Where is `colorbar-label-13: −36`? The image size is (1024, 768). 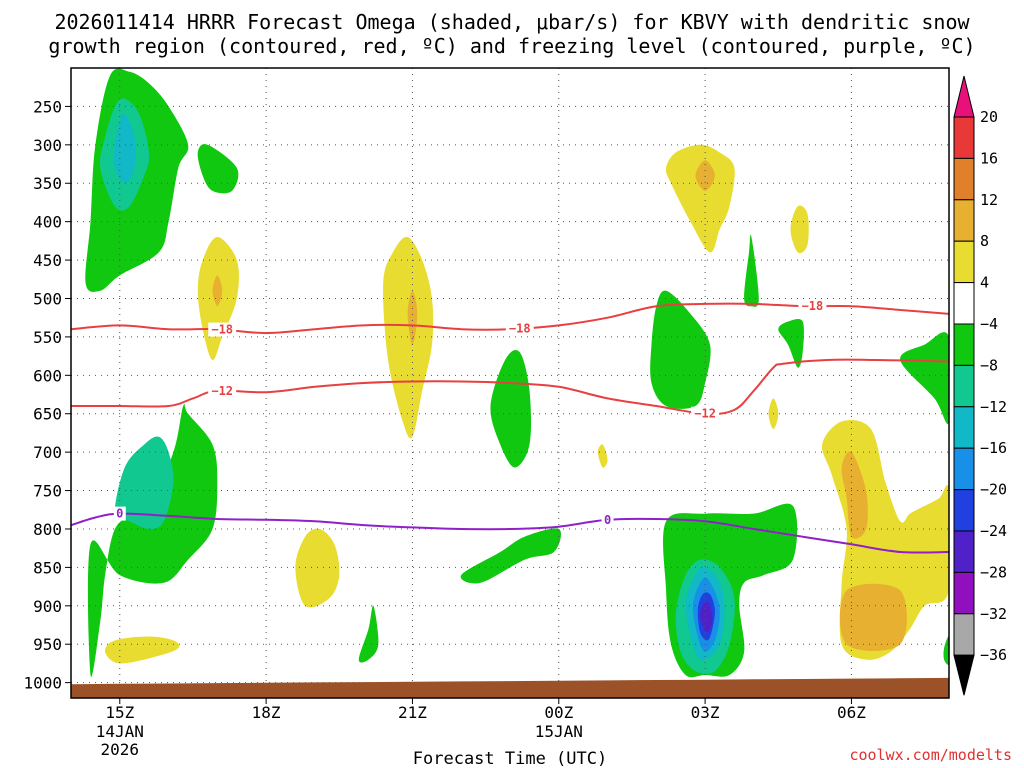
colorbar-label-13: −36 is located at coordinates (993, 655).